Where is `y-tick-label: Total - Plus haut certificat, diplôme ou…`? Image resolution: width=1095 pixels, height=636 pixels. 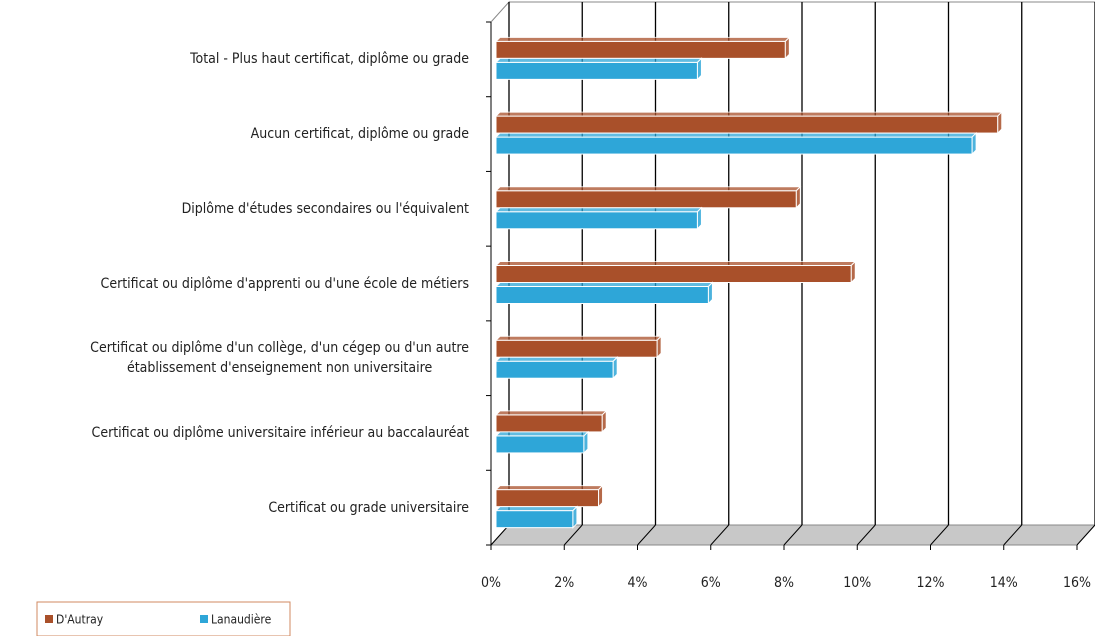 y-tick-label: Total - Plus haut certificat, diplôme ou… is located at coordinates (234, 59).